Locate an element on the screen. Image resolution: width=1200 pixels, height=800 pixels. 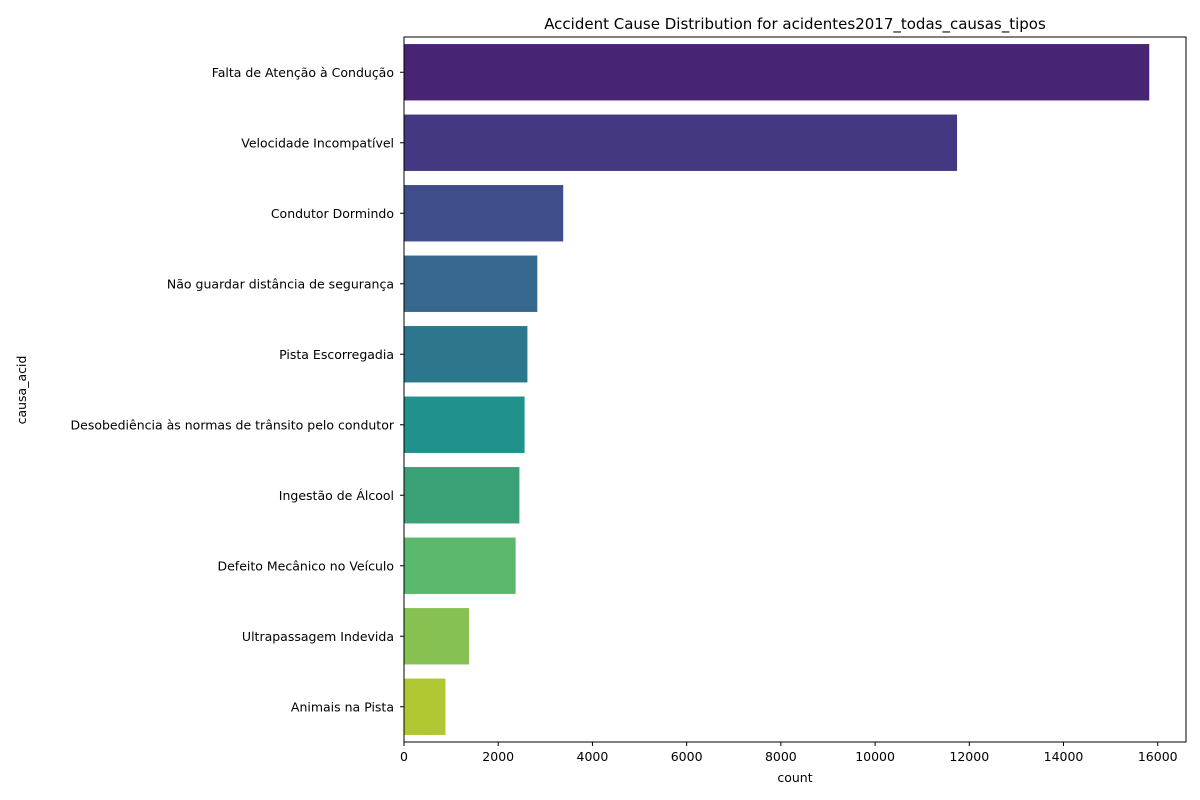
x-tick-label-3: 6000 is located at coordinates (687, 756).